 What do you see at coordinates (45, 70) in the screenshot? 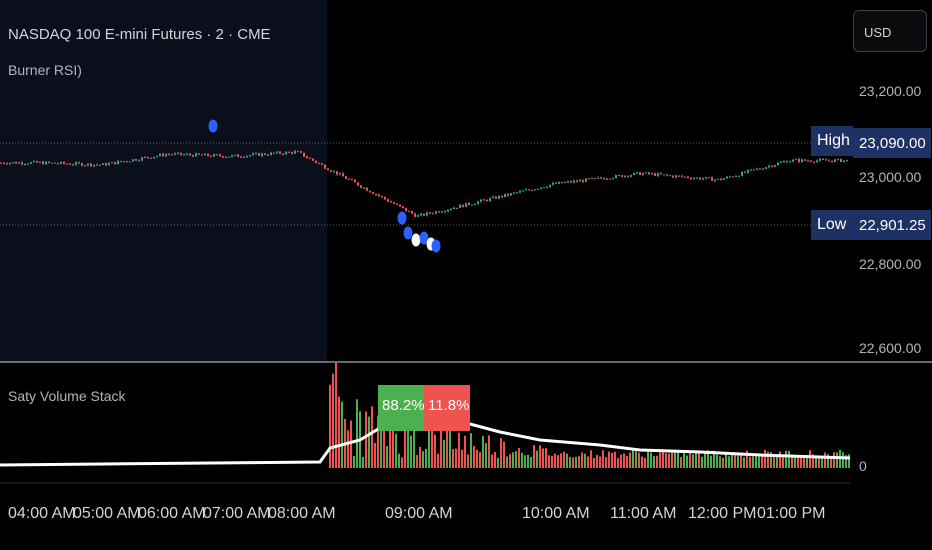
I see `indicator-label: Burner RSI)` at bounding box center [45, 70].